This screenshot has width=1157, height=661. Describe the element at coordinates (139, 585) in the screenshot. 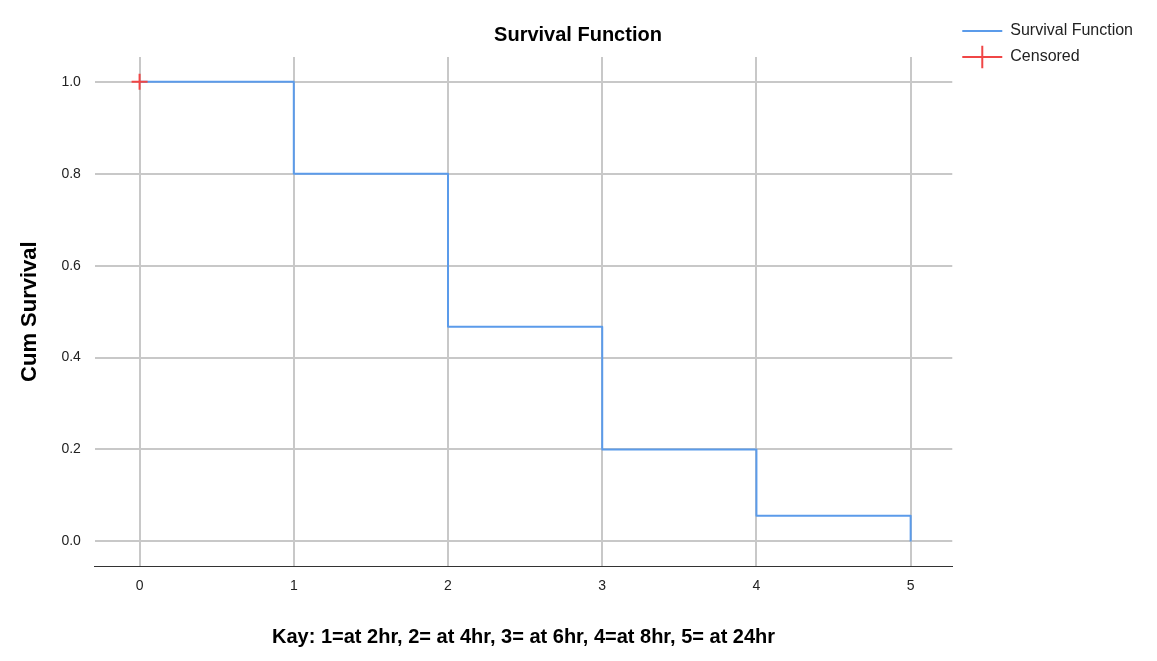

I see `x-tick-label: 0` at that location.